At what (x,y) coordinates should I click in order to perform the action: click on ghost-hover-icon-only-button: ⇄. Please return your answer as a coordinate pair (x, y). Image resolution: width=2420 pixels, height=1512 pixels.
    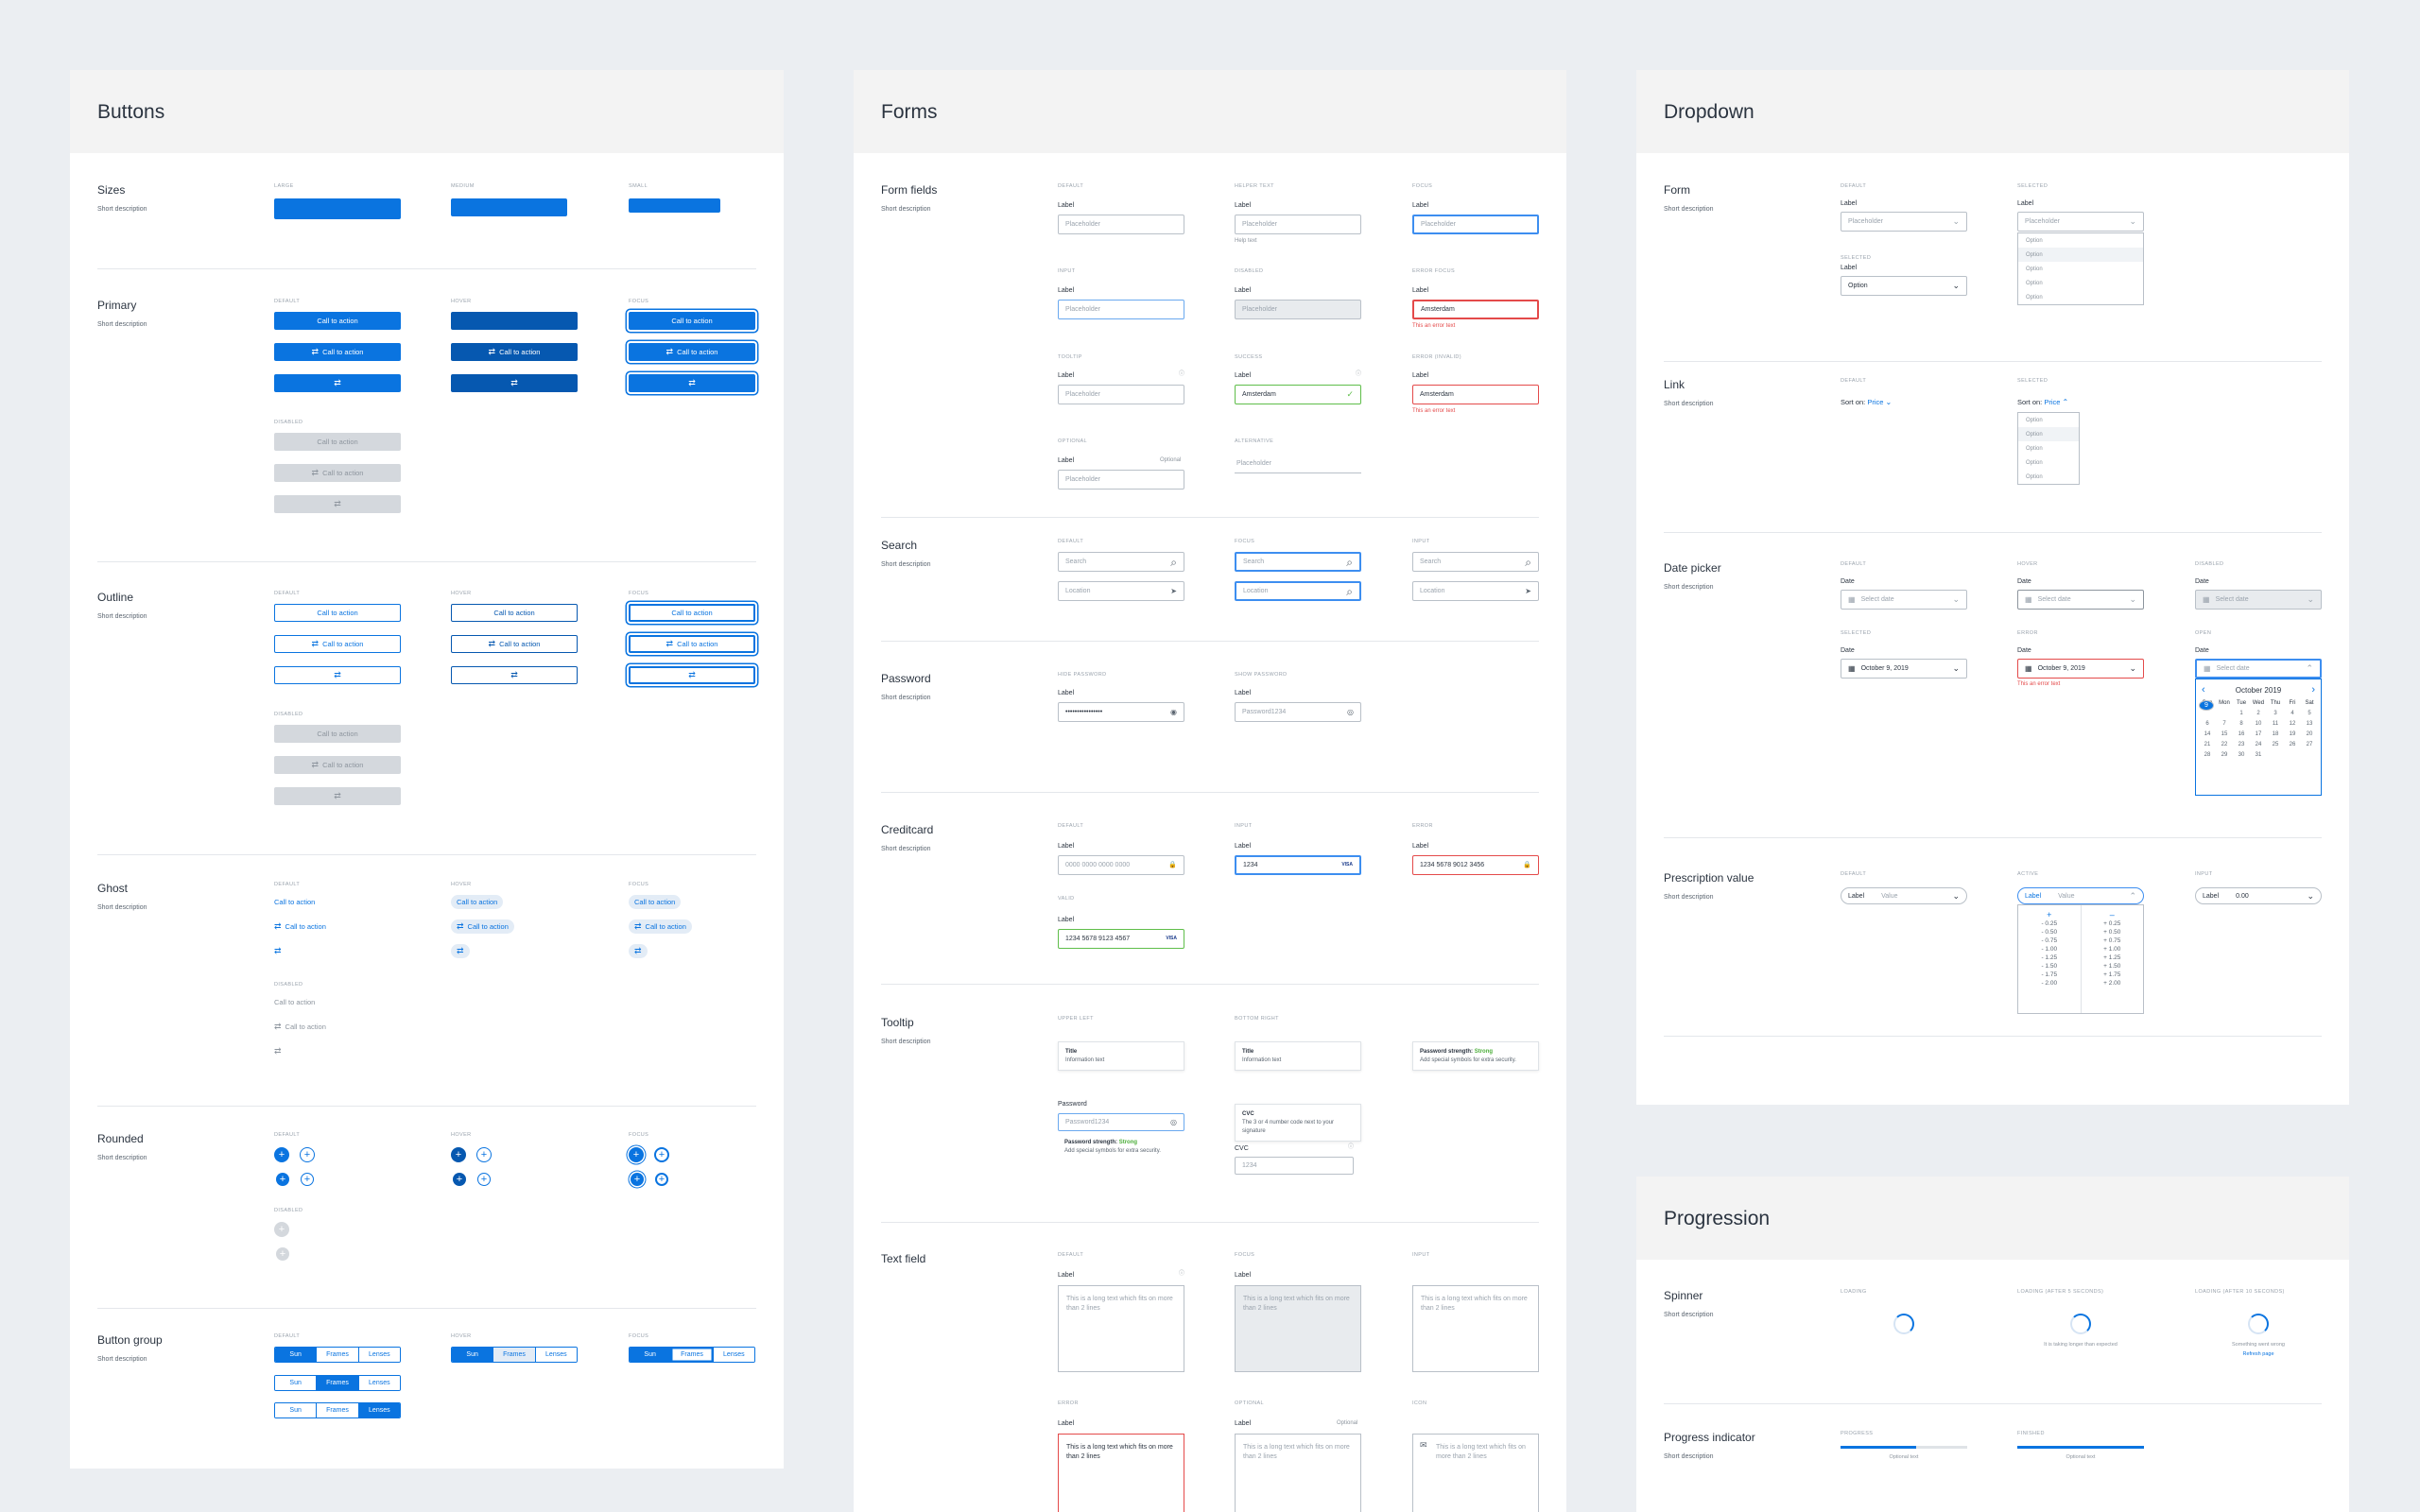
    Looking at the image, I should click on (460, 951).